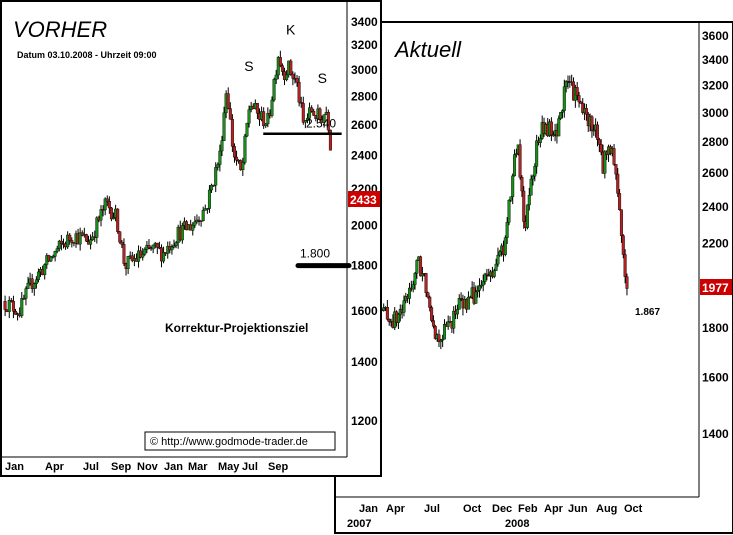 Image resolution: width=733 pixels, height=535 pixels. What do you see at coordinates (368, 509) in the screenshot?
I see `aktuell-x-tick-label: Jan` at bounding box center [368, 509].